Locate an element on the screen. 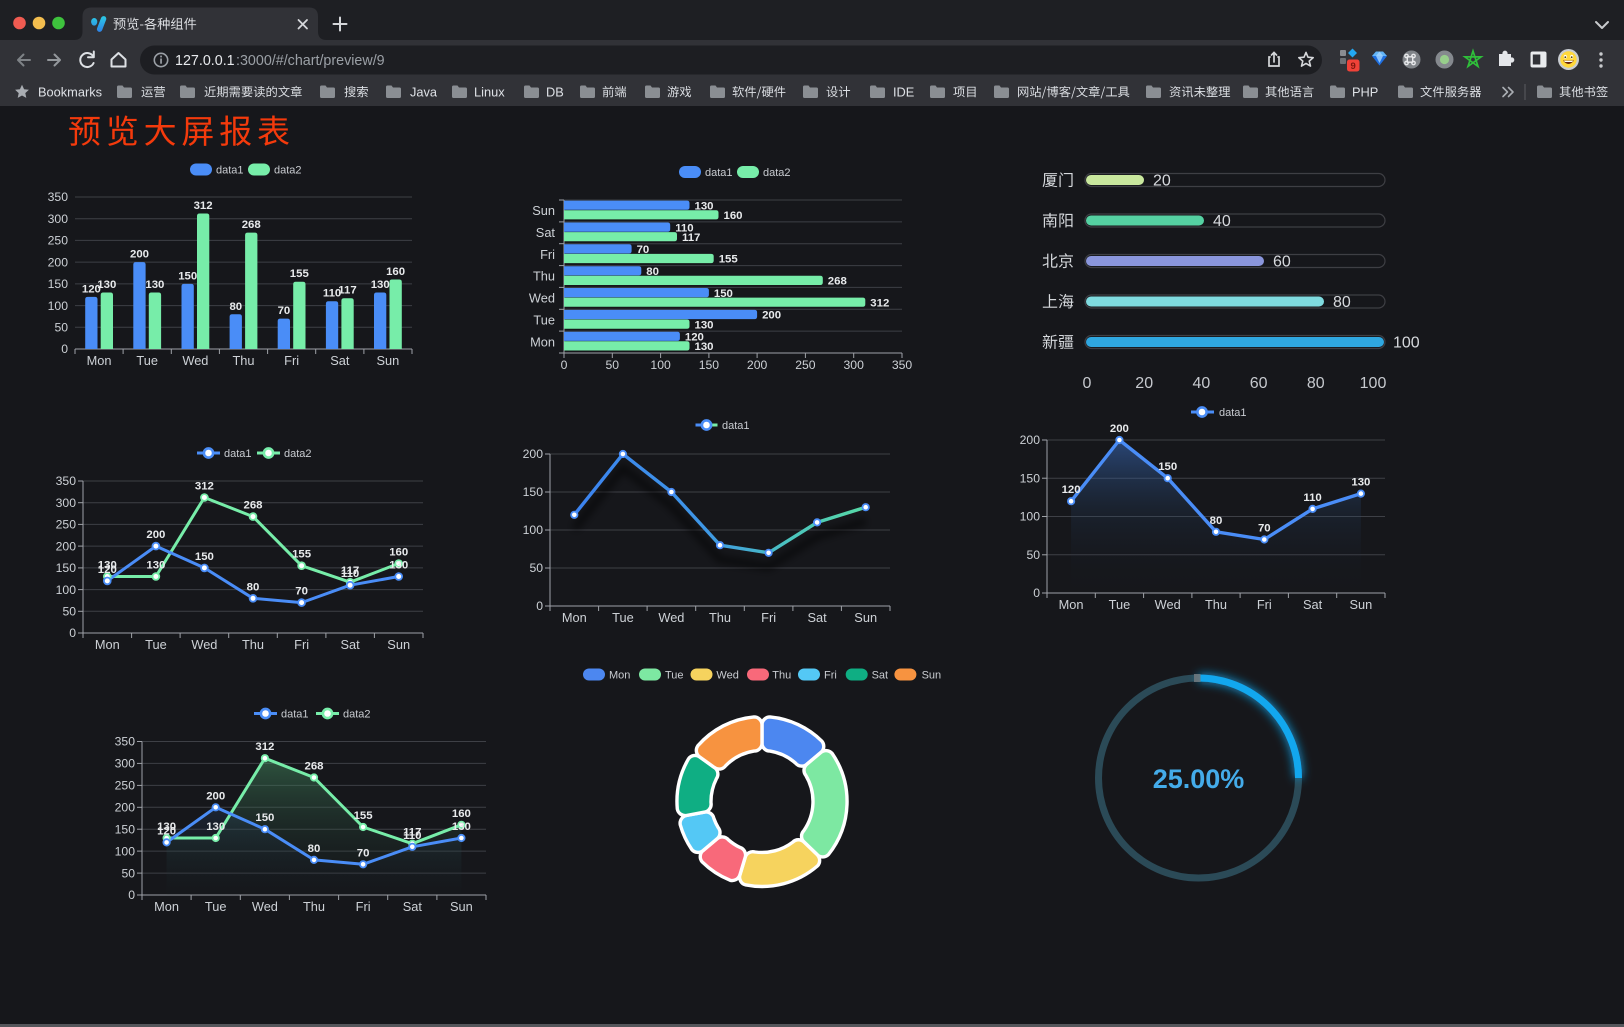 This screenshot has height=1027, width=1624. svg-text: 127.0.0.1 is located at coordinates (205, 61).